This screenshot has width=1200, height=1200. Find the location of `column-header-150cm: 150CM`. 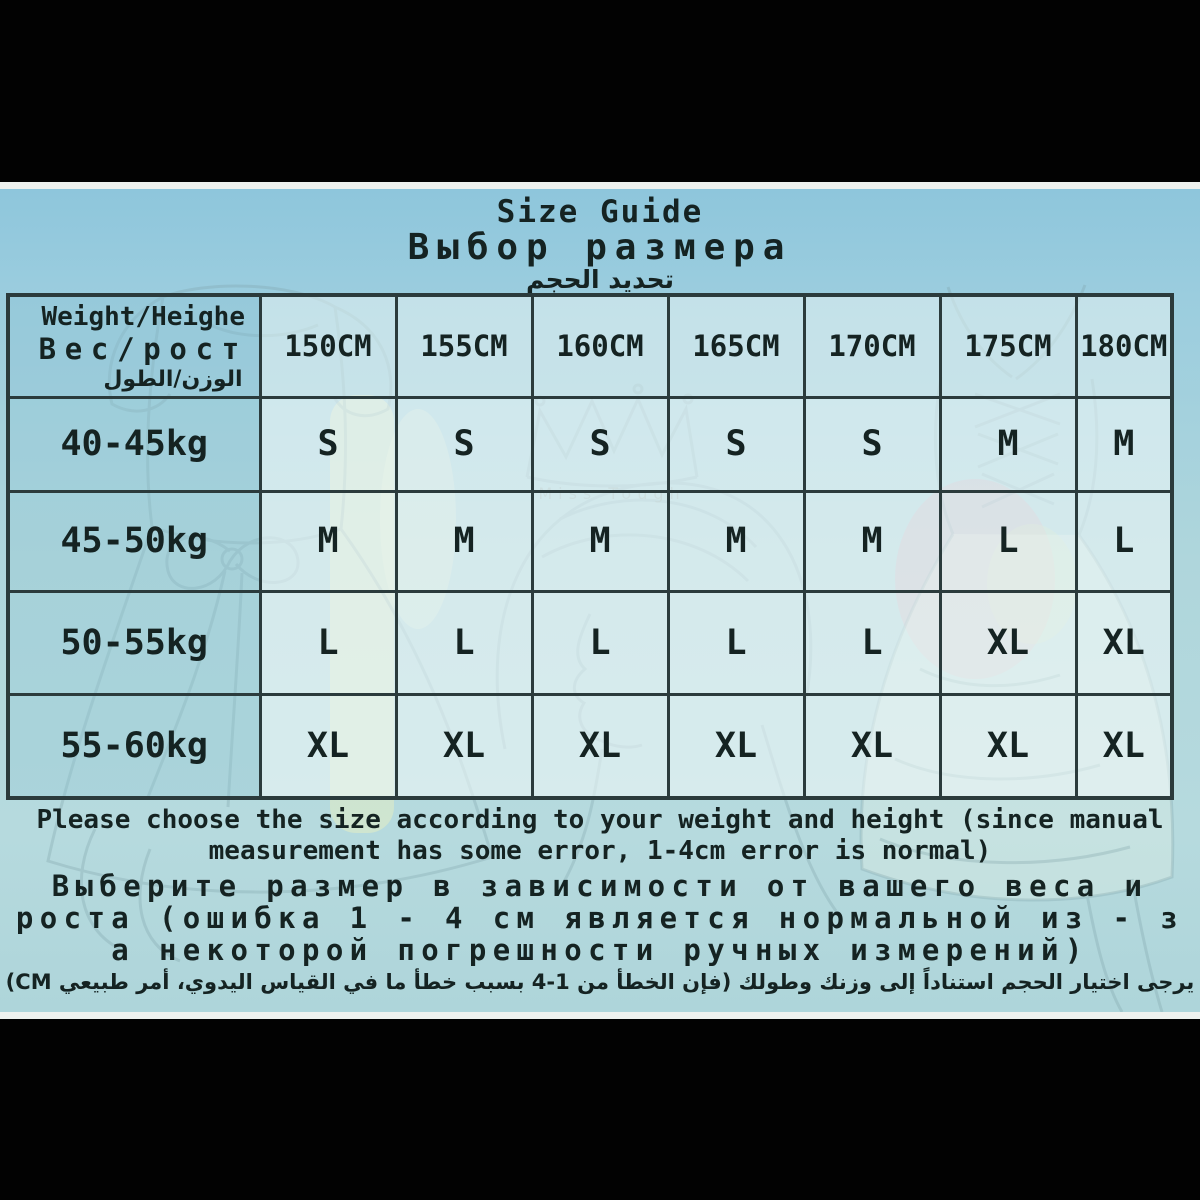

column-header-150cm: 150CM is located at coordinates (328, 346).